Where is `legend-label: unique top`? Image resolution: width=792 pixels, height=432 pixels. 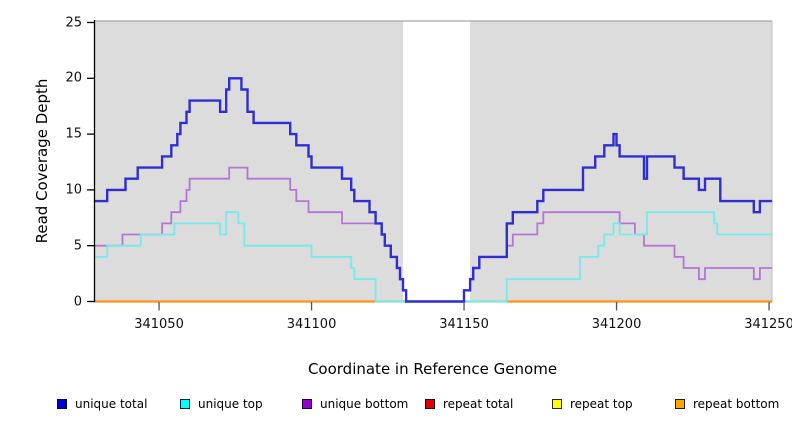
legend-label: unique top is located at coordinates (230, 404).